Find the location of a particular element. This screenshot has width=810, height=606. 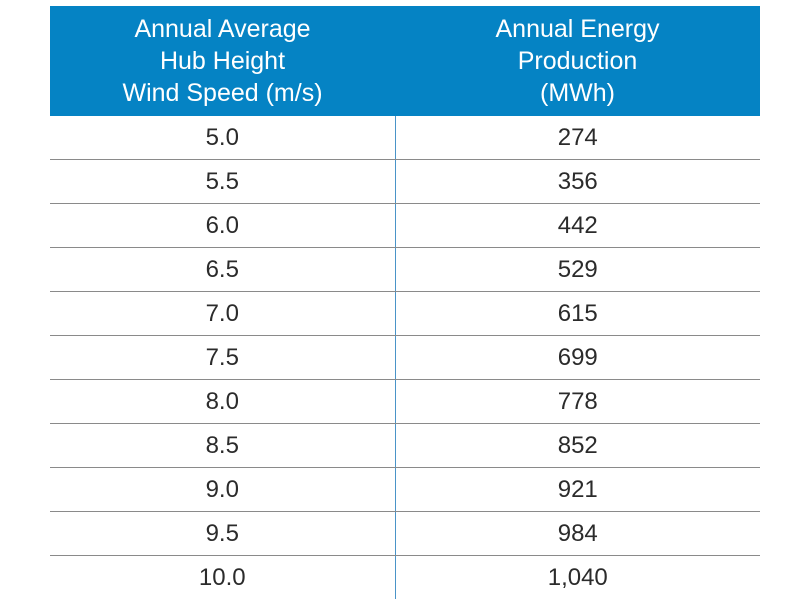

table-row: 9.0 921 is located at coordinates (405, 489).